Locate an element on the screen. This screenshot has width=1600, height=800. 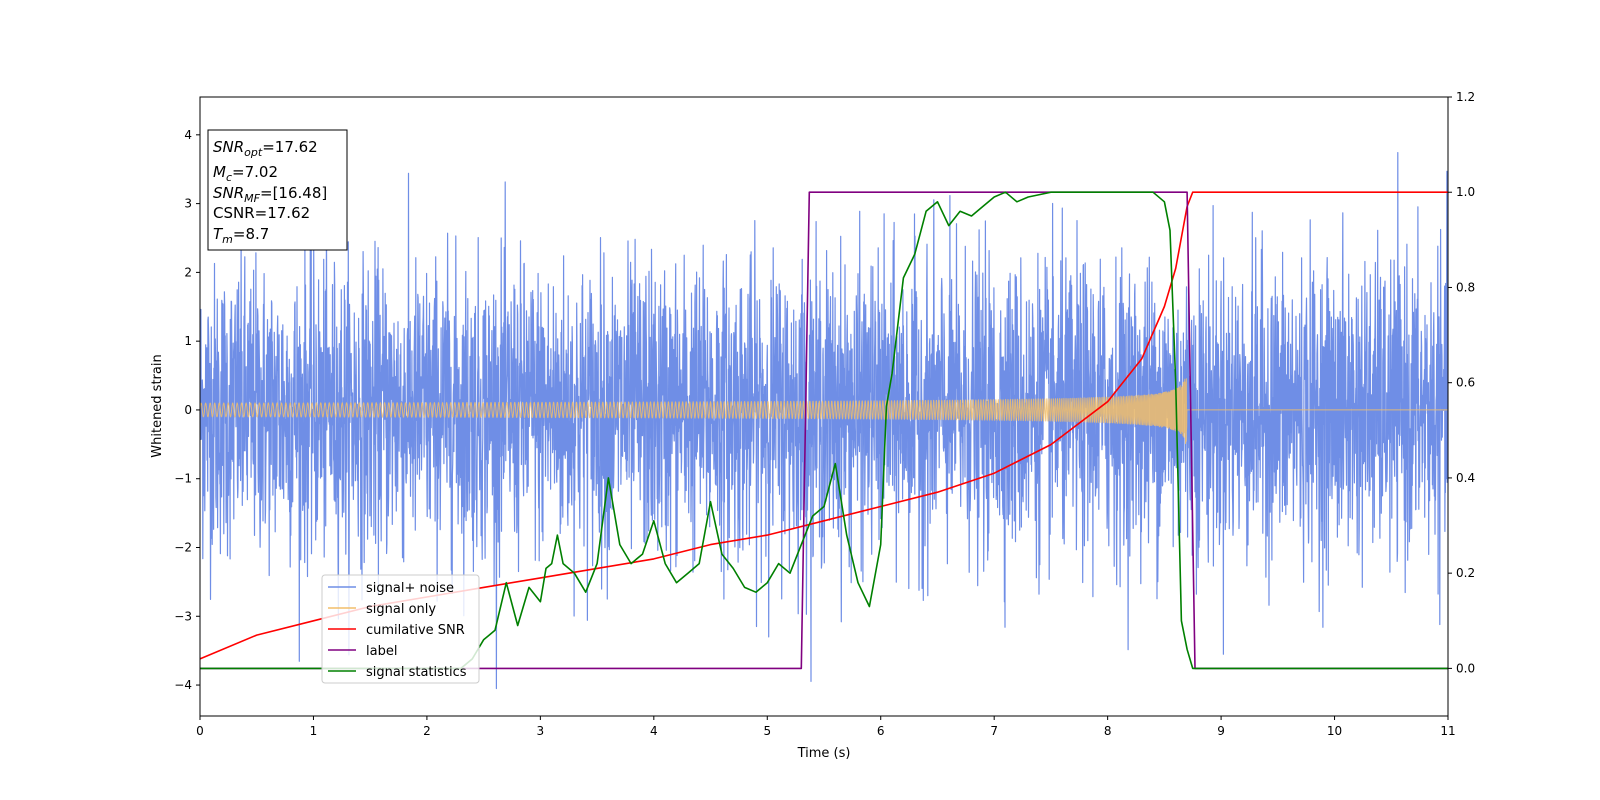
annotation-sub: opt is located at coordinates (253, 152).